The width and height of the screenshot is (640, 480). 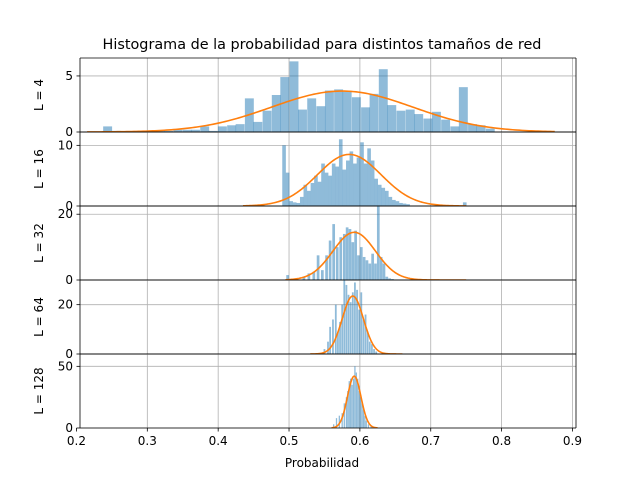 What do you see at coordinates (69, 76) in the screenshot?
I see `y-tick-label: 5` at bounding box center [69, 76].